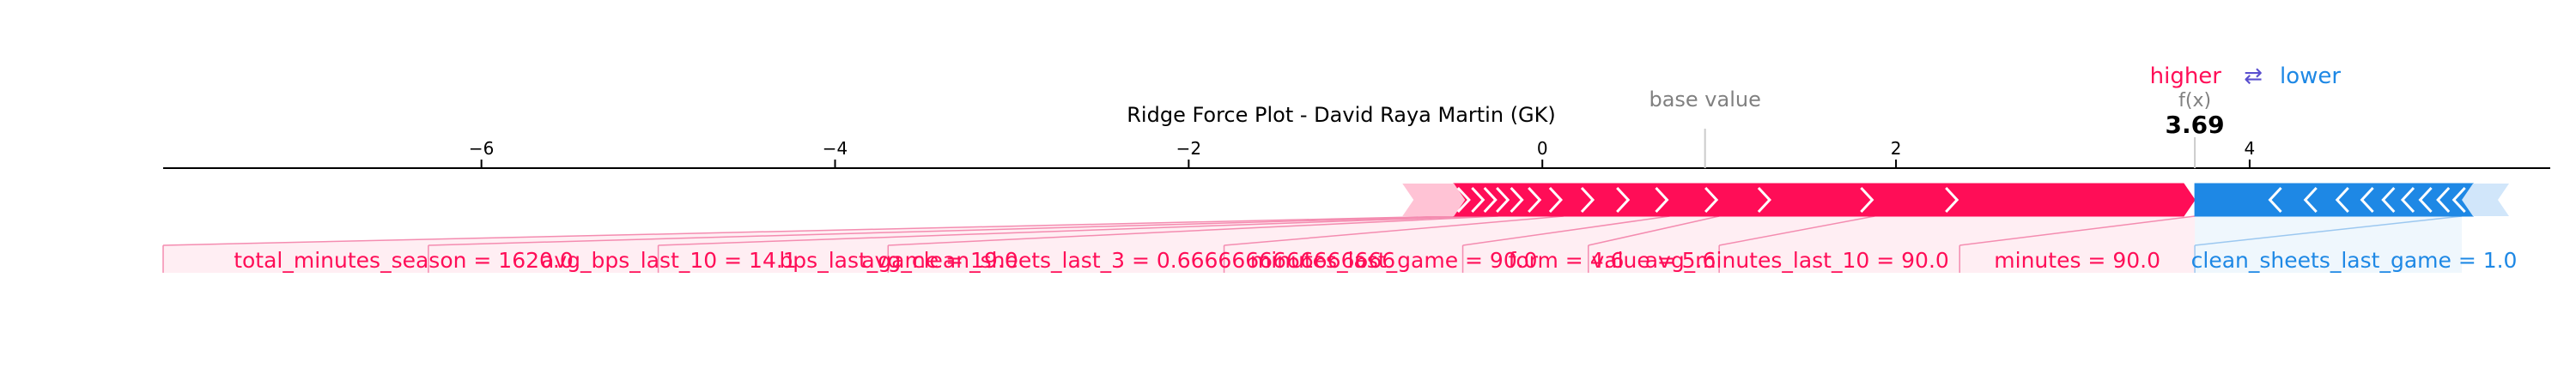 This screenshot has width=2576, height=386. I want to click on legend-lower: lower, so click(2310, 76).